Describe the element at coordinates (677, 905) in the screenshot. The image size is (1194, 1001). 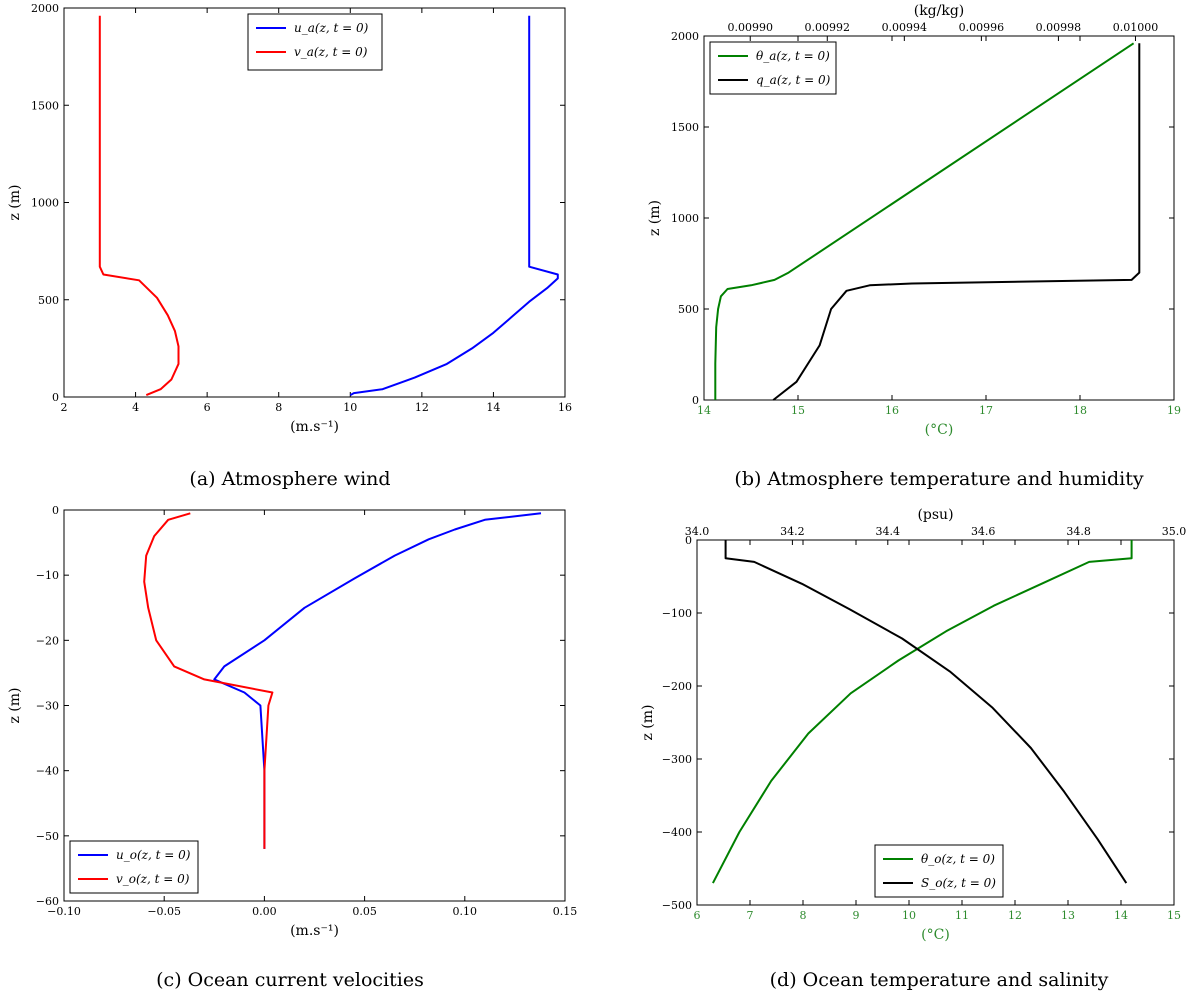
I see `y-tick-label: −500` at that location.